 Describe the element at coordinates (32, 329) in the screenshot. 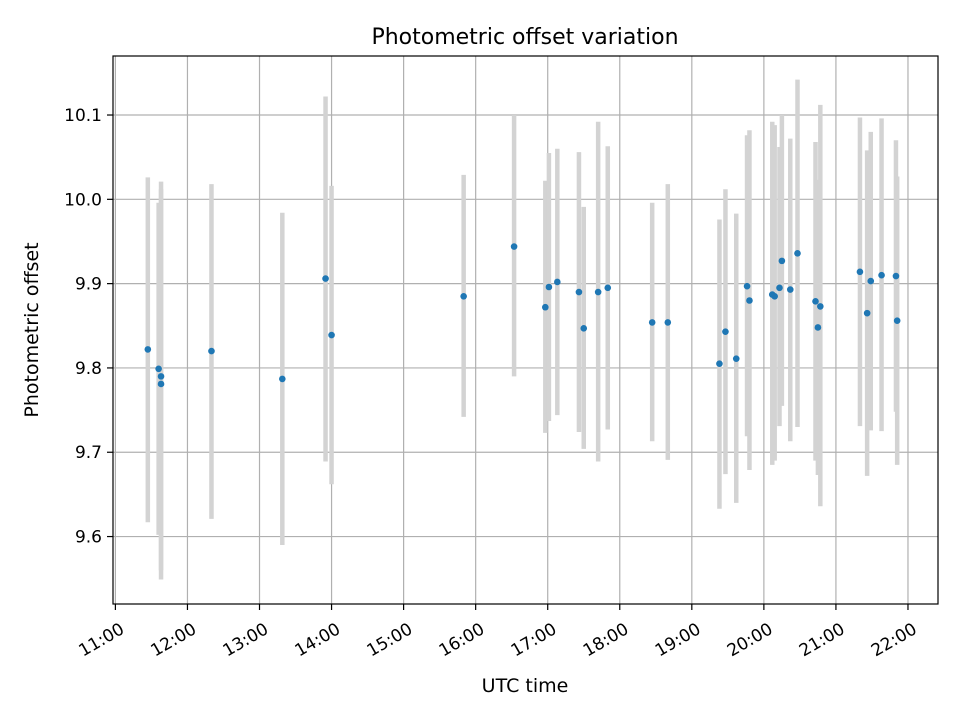

I see `y-axis-label: Photometric offset` at that location.